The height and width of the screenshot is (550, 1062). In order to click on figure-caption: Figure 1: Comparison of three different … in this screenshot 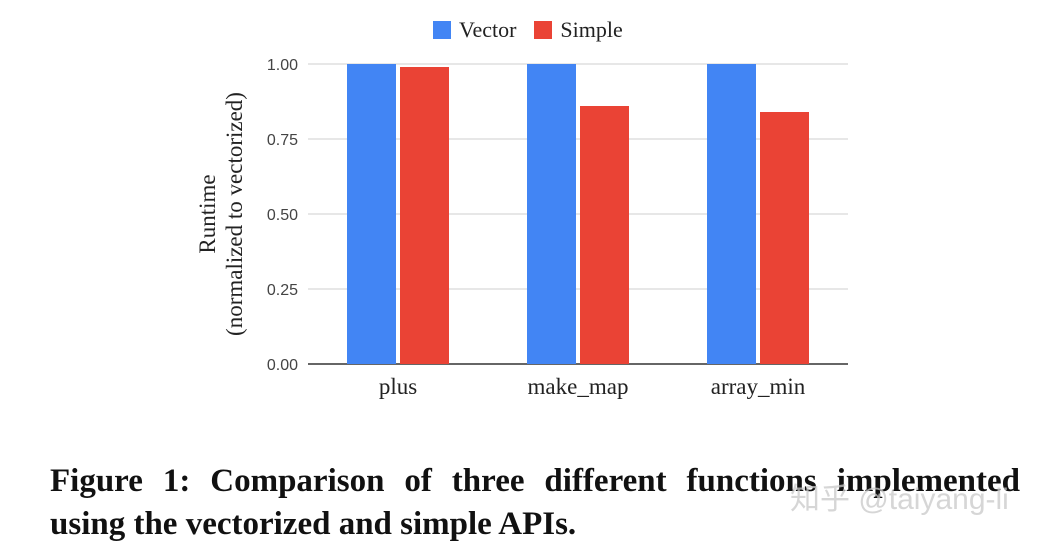, I will do `click(535, 502)`.